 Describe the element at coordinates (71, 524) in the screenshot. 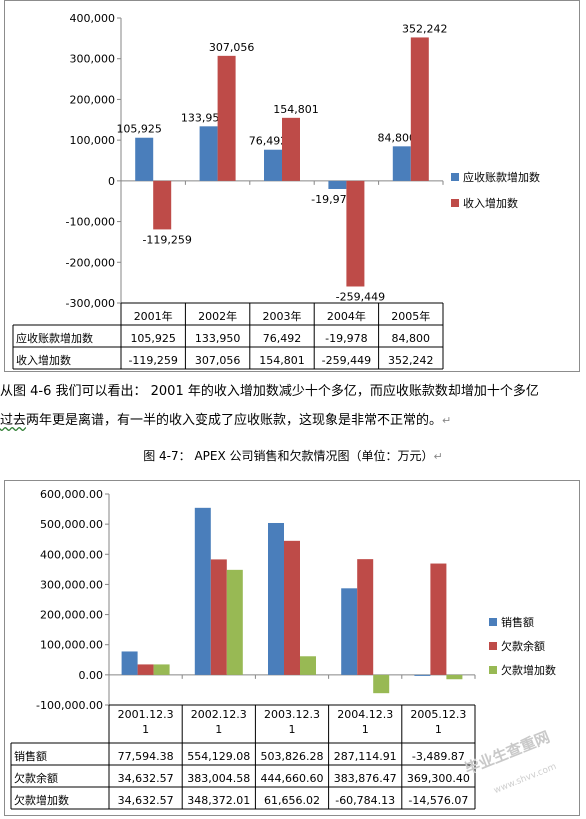

I see `y-tick-label: 500,000.00` at that location.